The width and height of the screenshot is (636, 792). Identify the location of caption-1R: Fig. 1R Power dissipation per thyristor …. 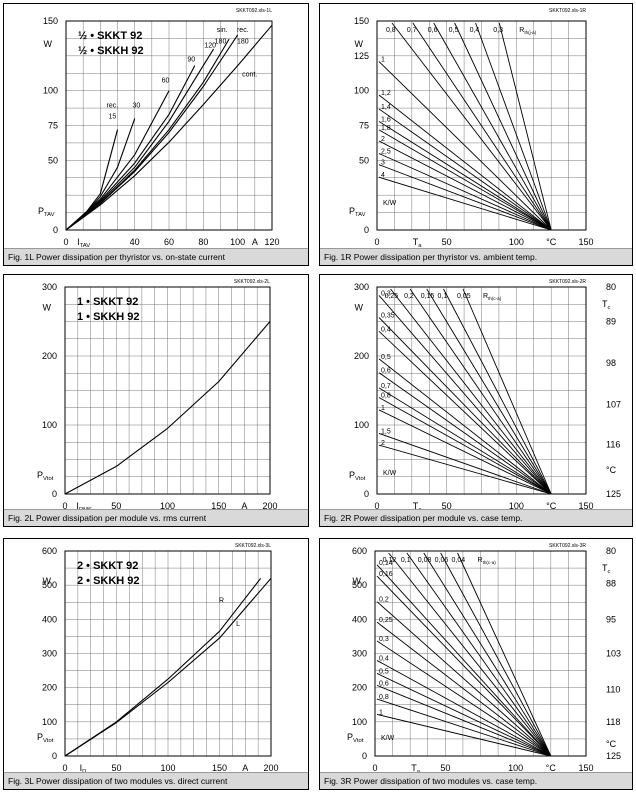
(476, 256).